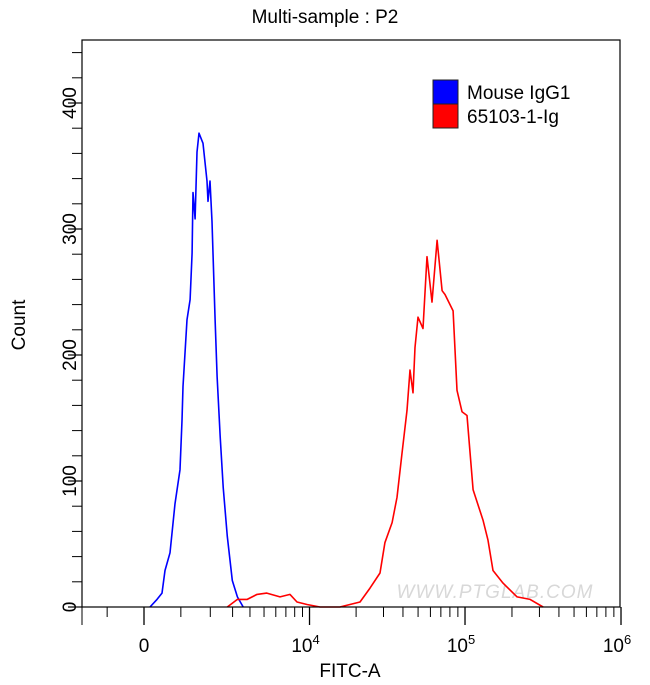 This screenshot has width=650, height=685. I want to click on y-tick-label: 200, so click(70, 355).